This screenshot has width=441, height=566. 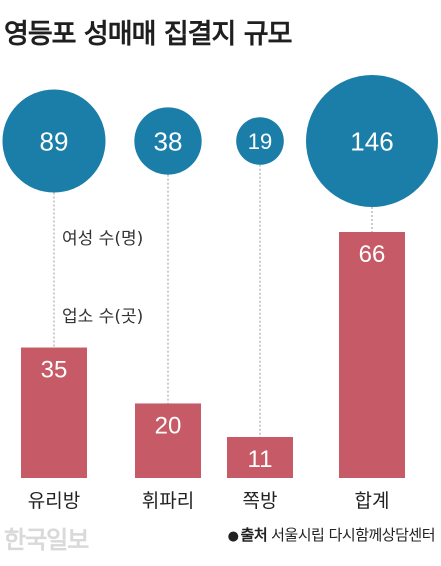 I want to click on bar-value-label-1: 20, so click(x=168, y=425).